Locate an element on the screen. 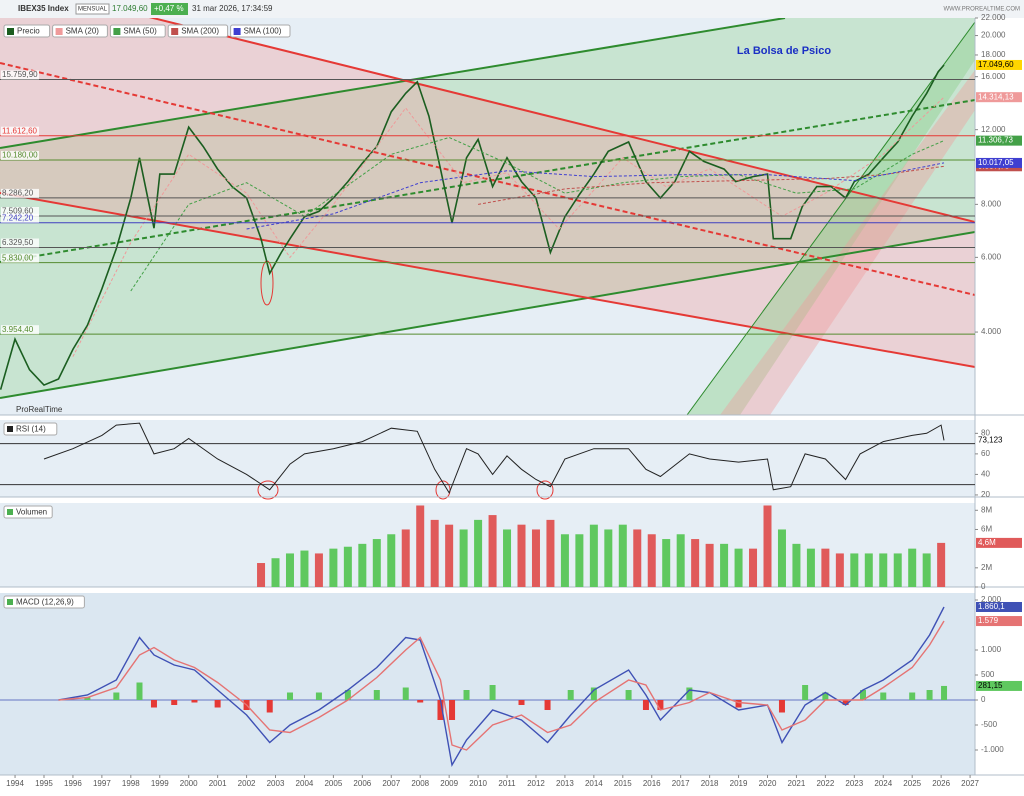 Image resolution: width=1024 pixels, height=796 pixels. legend-label: SMA (20) is located at coordinates (83, 31).